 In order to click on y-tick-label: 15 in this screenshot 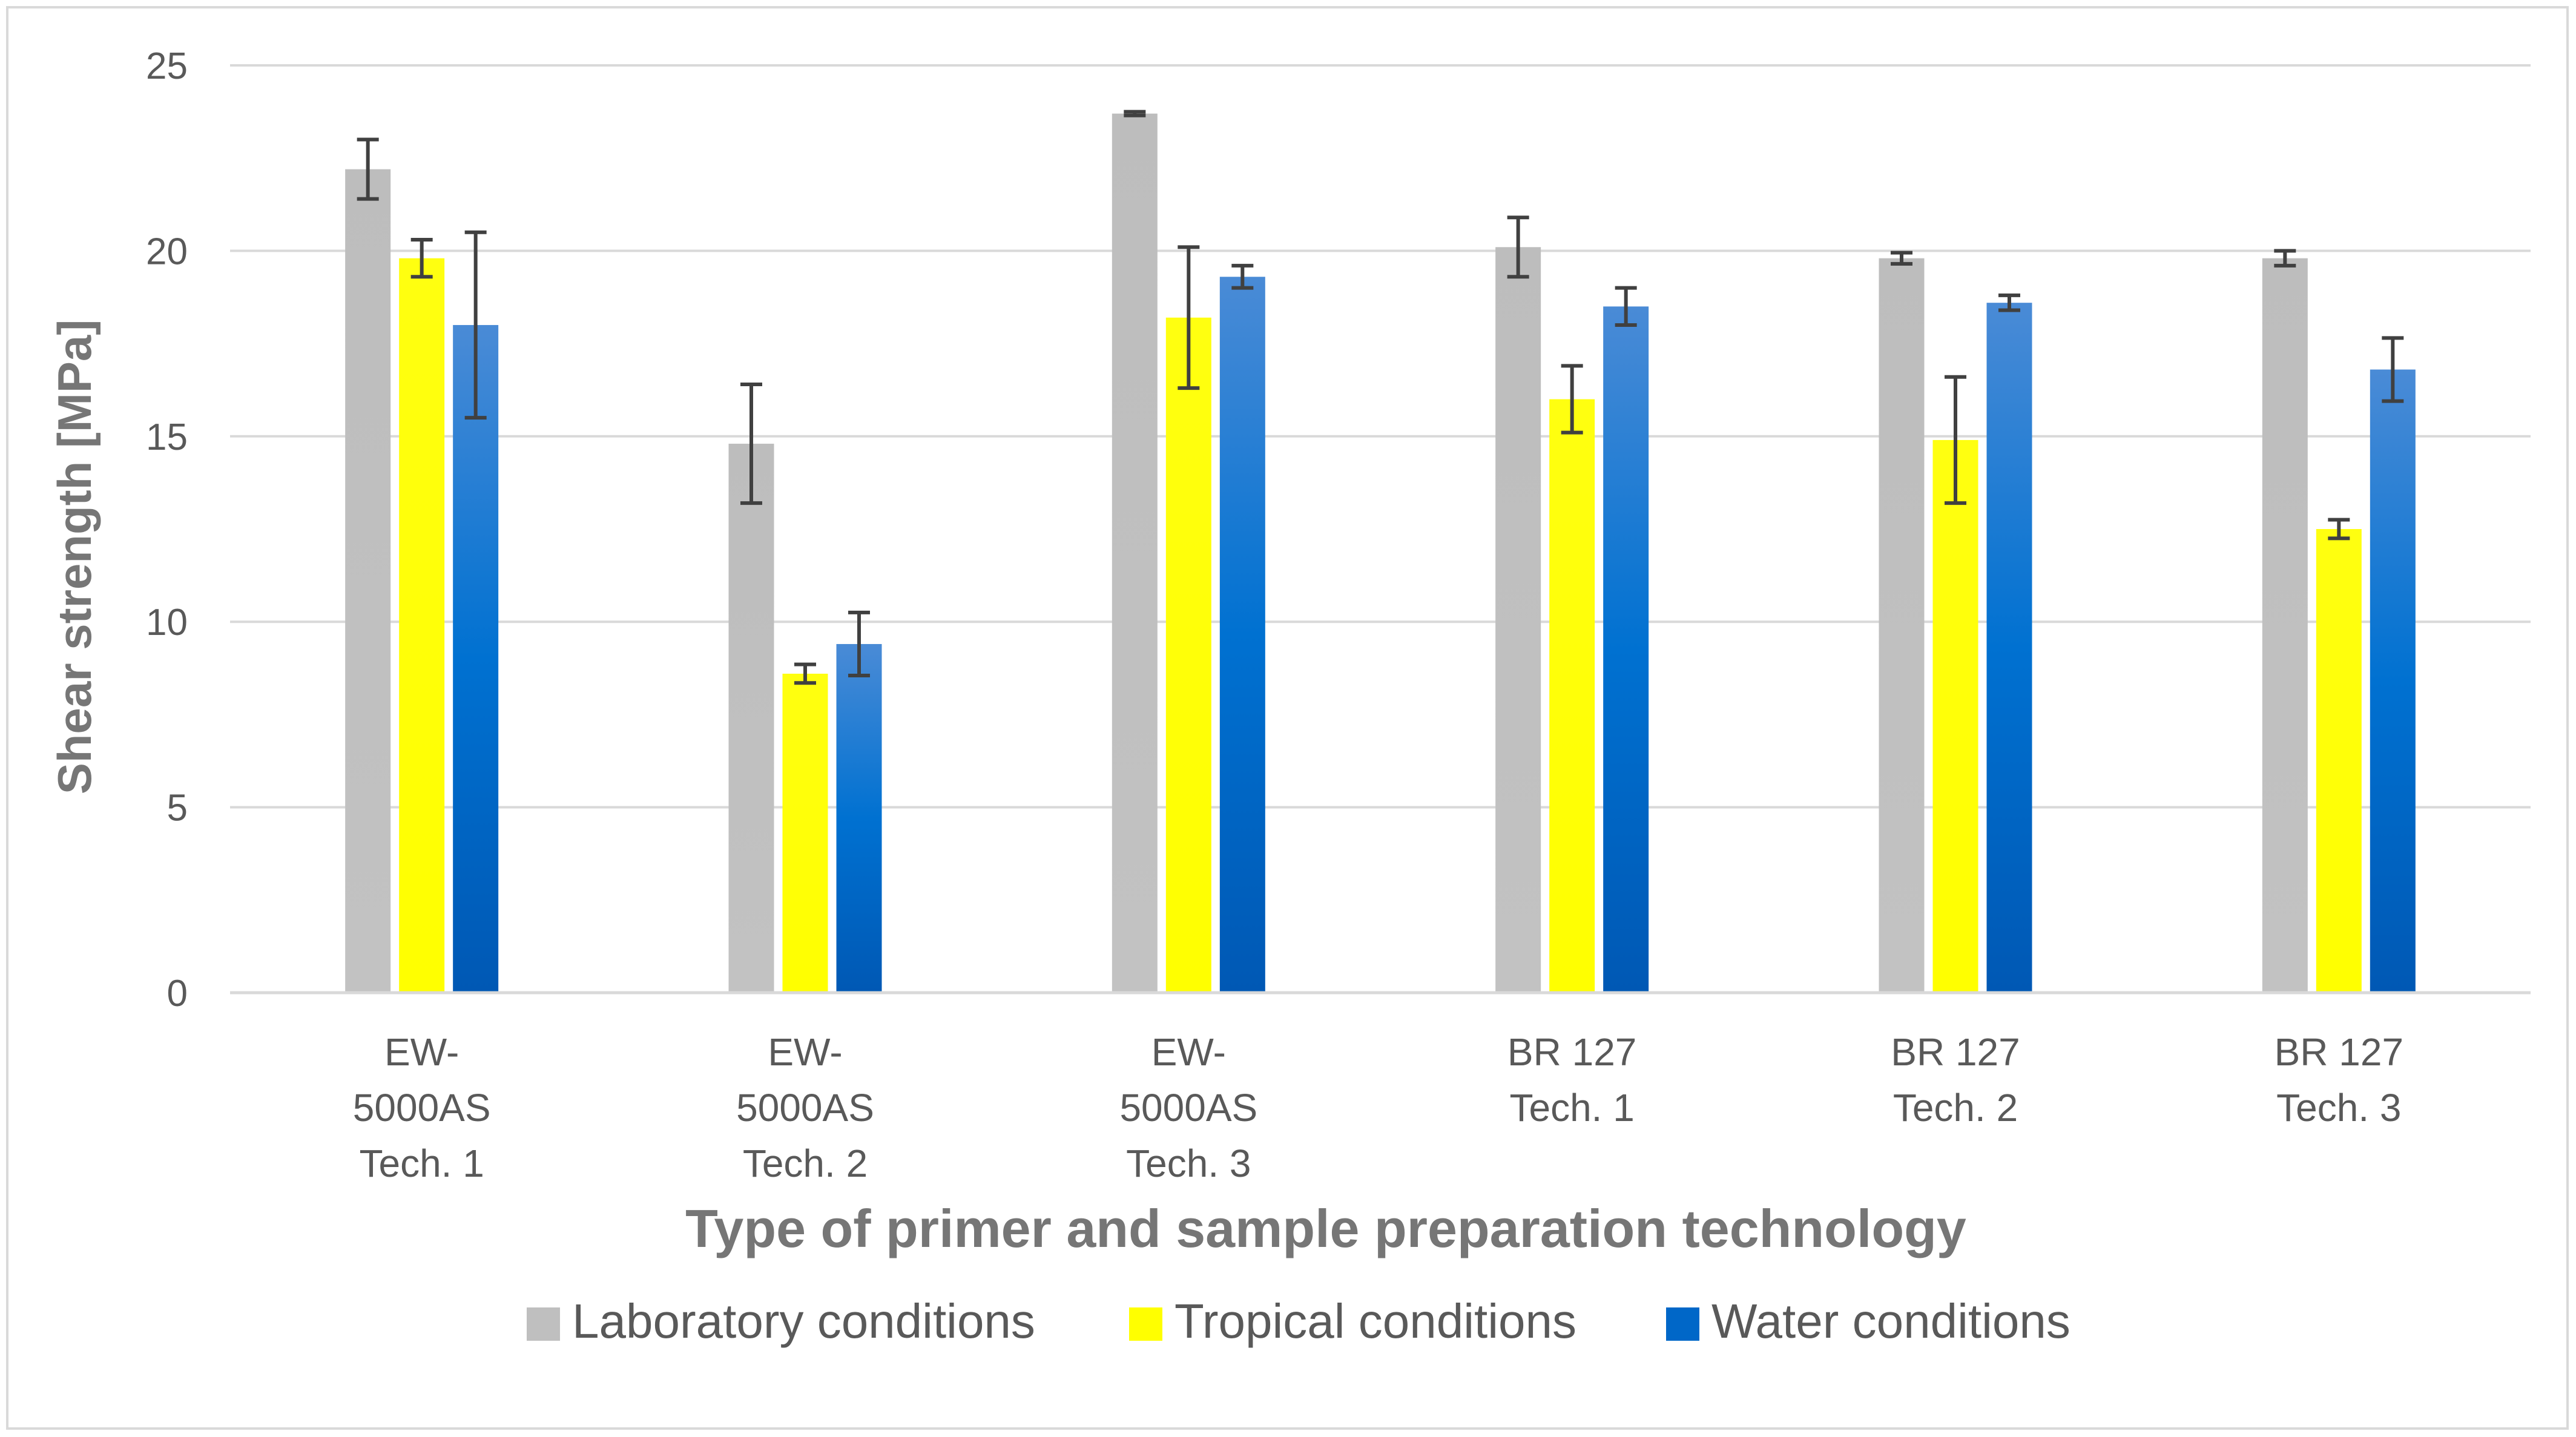, I will do `click(167, 437)`.